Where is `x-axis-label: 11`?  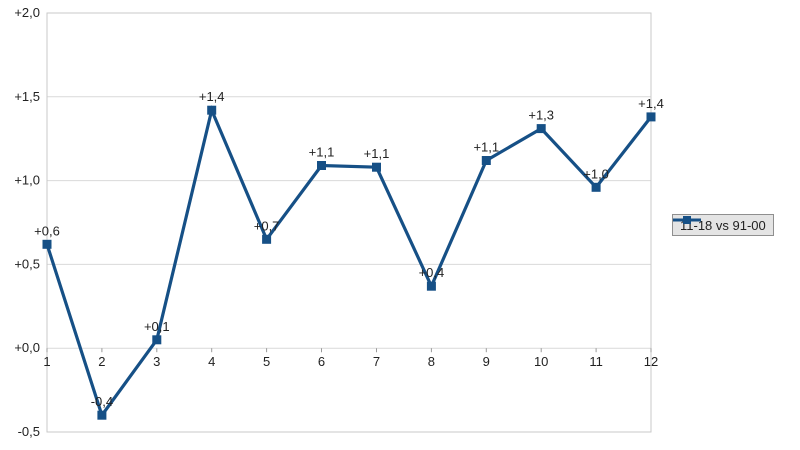
x-axis-label: 11 is located at coordinates (596, 361).